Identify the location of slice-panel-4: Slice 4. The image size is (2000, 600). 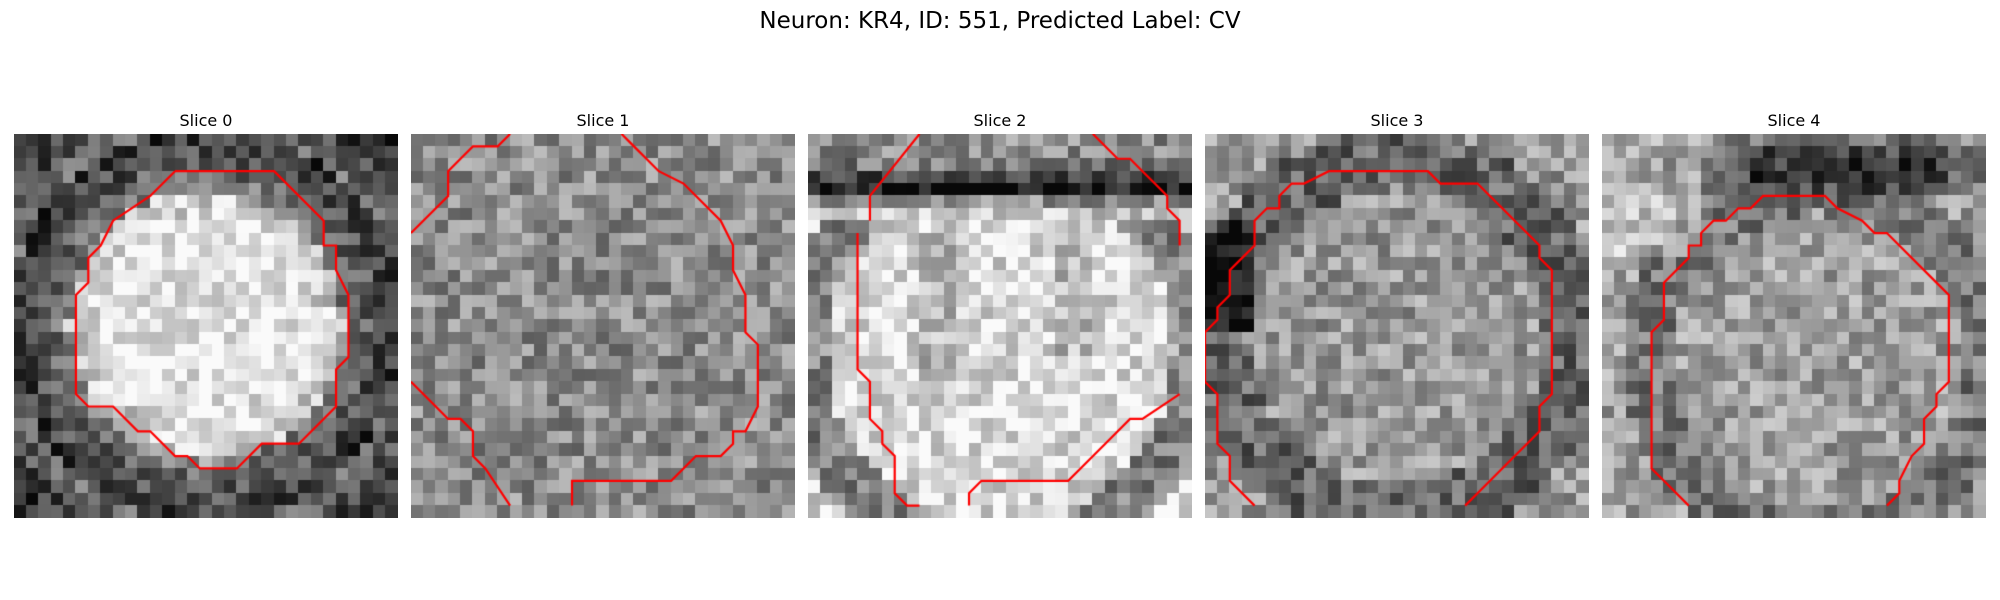
(1794, 313).